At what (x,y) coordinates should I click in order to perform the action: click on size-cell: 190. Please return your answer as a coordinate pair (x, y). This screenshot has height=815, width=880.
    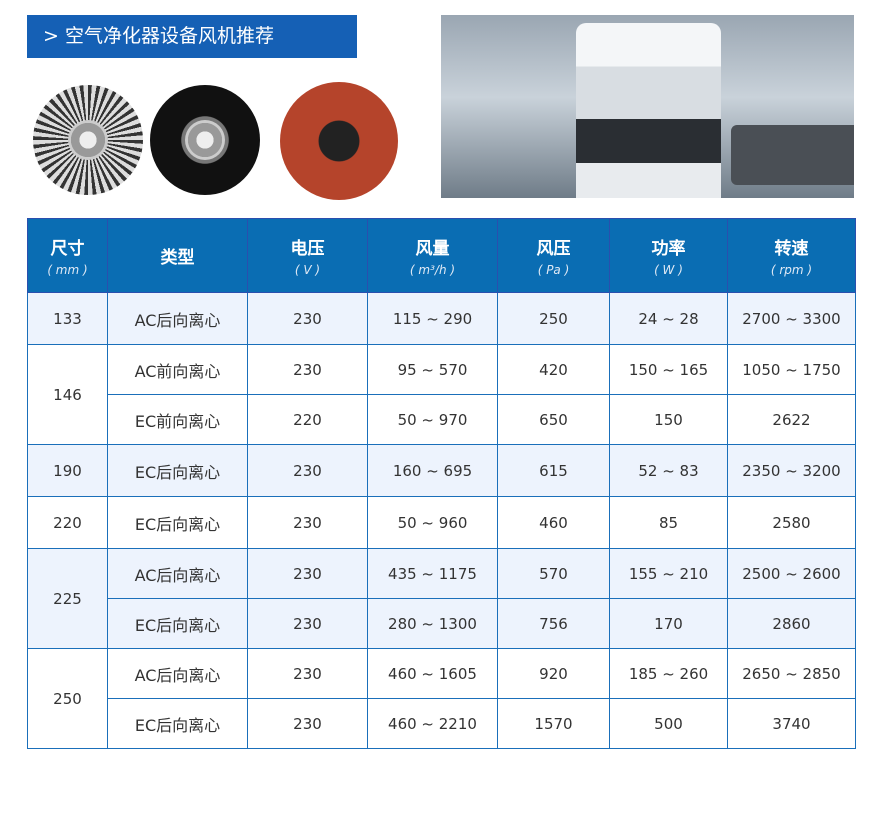
    Looking at the image, I should click on (67, 470).